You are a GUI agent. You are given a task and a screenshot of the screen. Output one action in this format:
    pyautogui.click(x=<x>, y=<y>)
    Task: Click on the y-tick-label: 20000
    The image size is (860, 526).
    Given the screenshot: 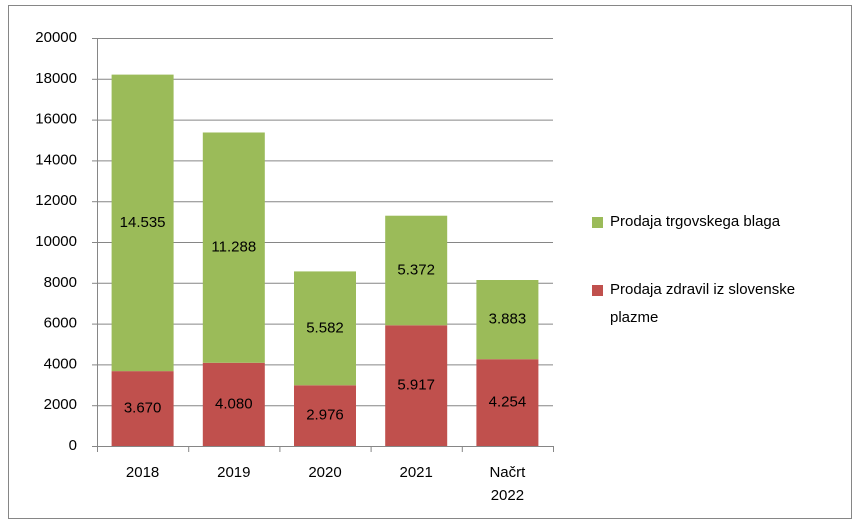 What is the action you would take?
    pyautogui.click(x=56, y=37)
    